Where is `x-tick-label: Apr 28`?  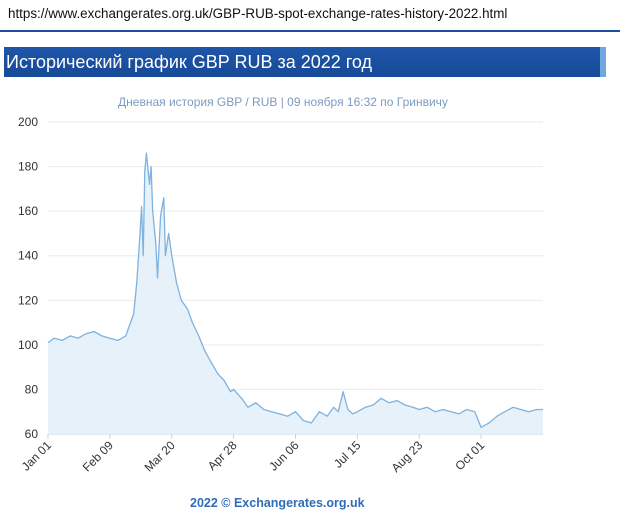 x-tick-label: Apr 28 is located at coordinates (222, 455).